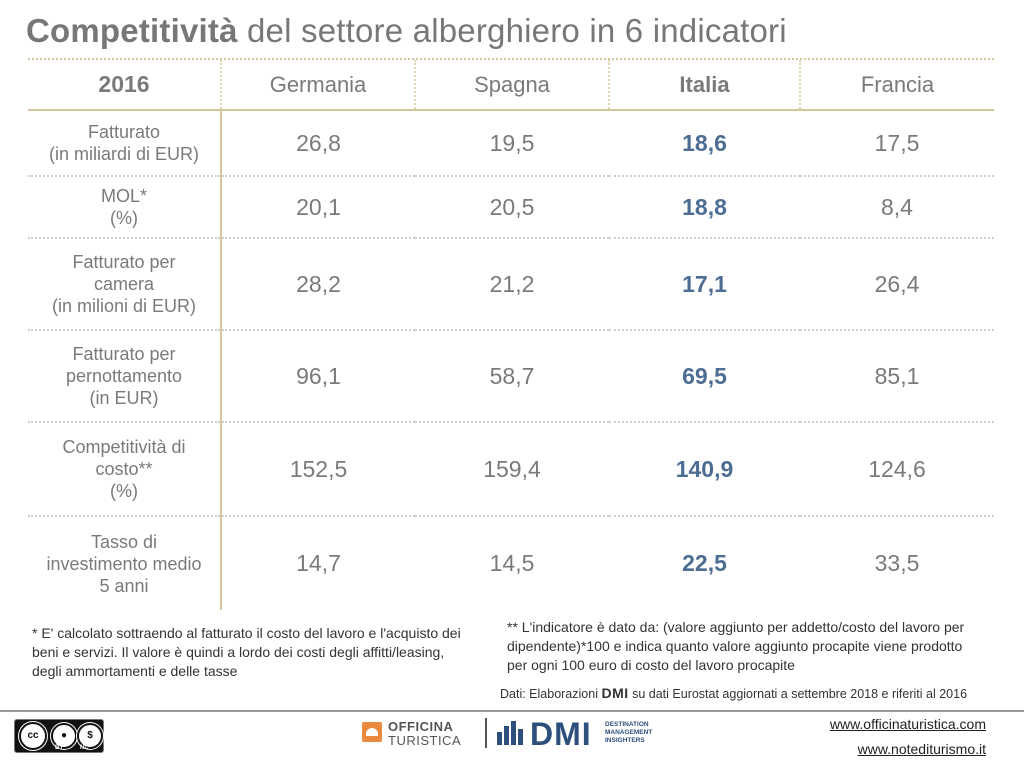  I want to click on row-label-line: (in EUR), so click(124, 398).